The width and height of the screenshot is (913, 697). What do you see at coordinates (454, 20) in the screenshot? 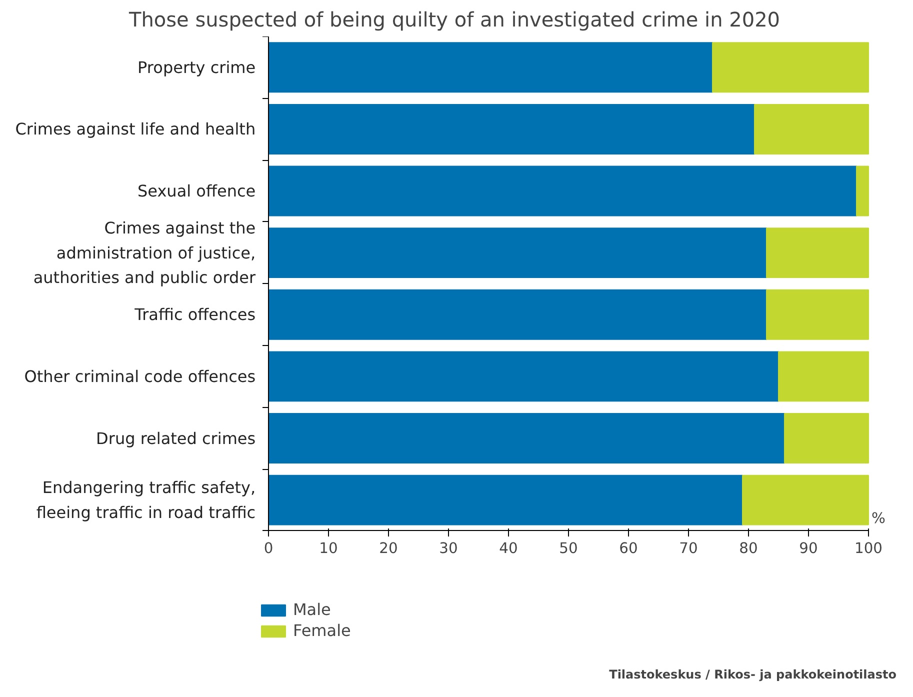
I see `chart-title: Those suspected of being quilty of an investigated crime in 2020` at bounding box center [454, 20].